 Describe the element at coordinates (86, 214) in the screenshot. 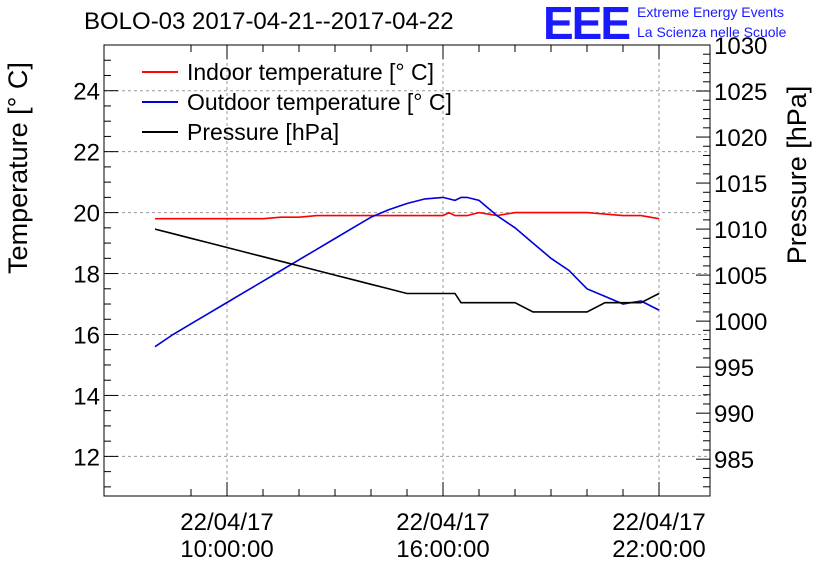

I see `y-tick-label: 20` at that location.